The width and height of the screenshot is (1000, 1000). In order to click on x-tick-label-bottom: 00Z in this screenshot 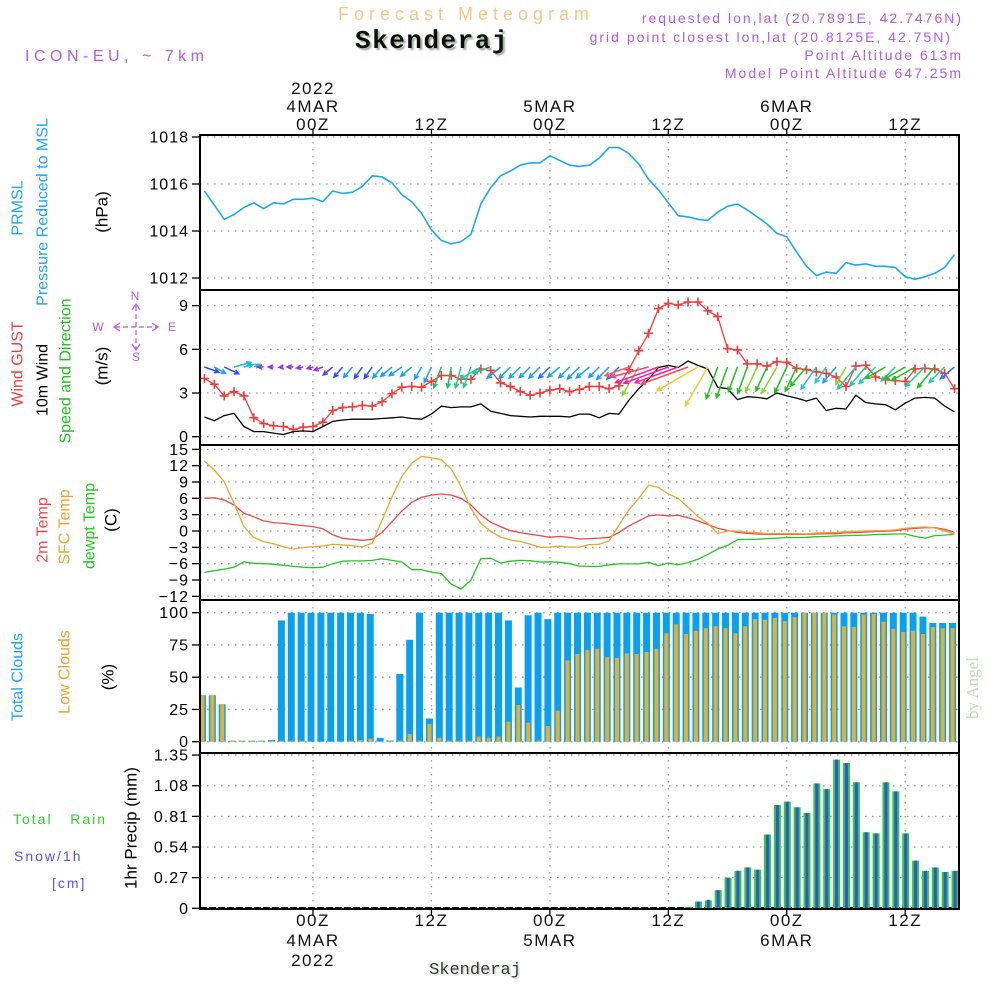, I will do `click(787, 920)`.